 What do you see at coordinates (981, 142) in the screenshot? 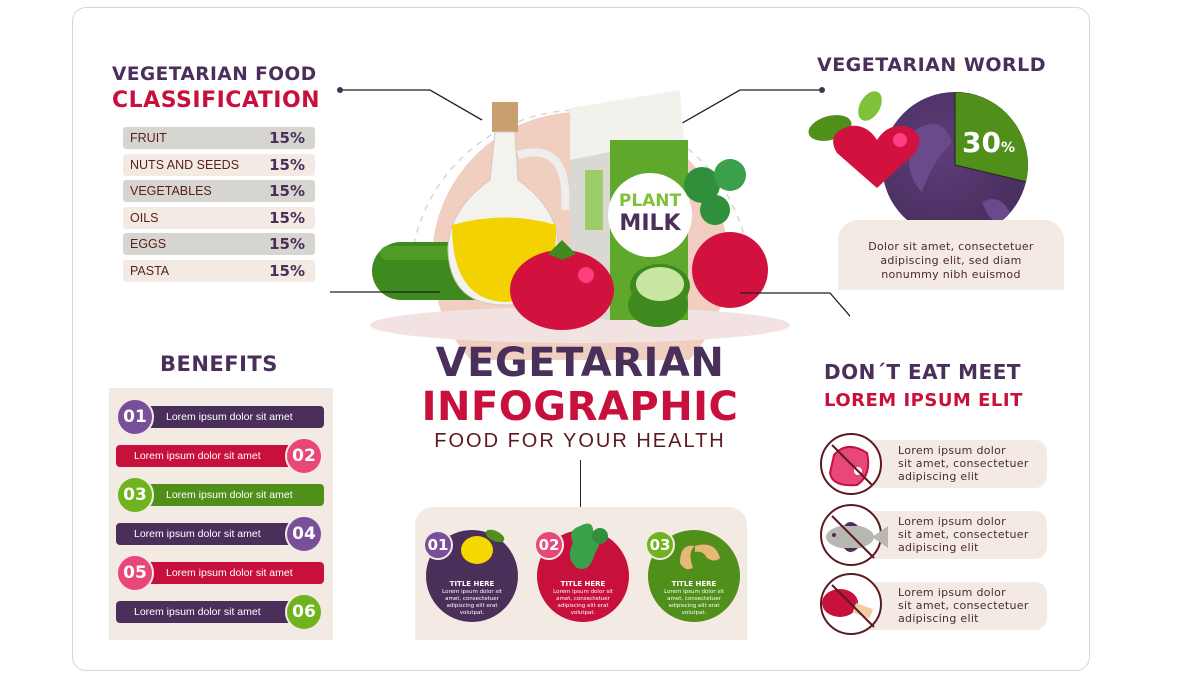
I see `percent-value: 30` at bounding box center [981, 142].